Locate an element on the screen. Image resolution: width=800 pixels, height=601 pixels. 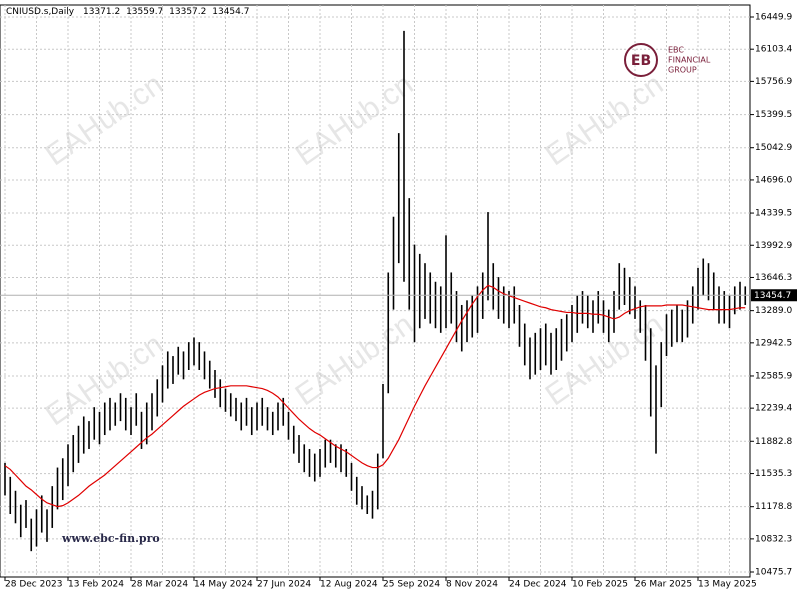
last-price-box is located at coordinates (774, 295).